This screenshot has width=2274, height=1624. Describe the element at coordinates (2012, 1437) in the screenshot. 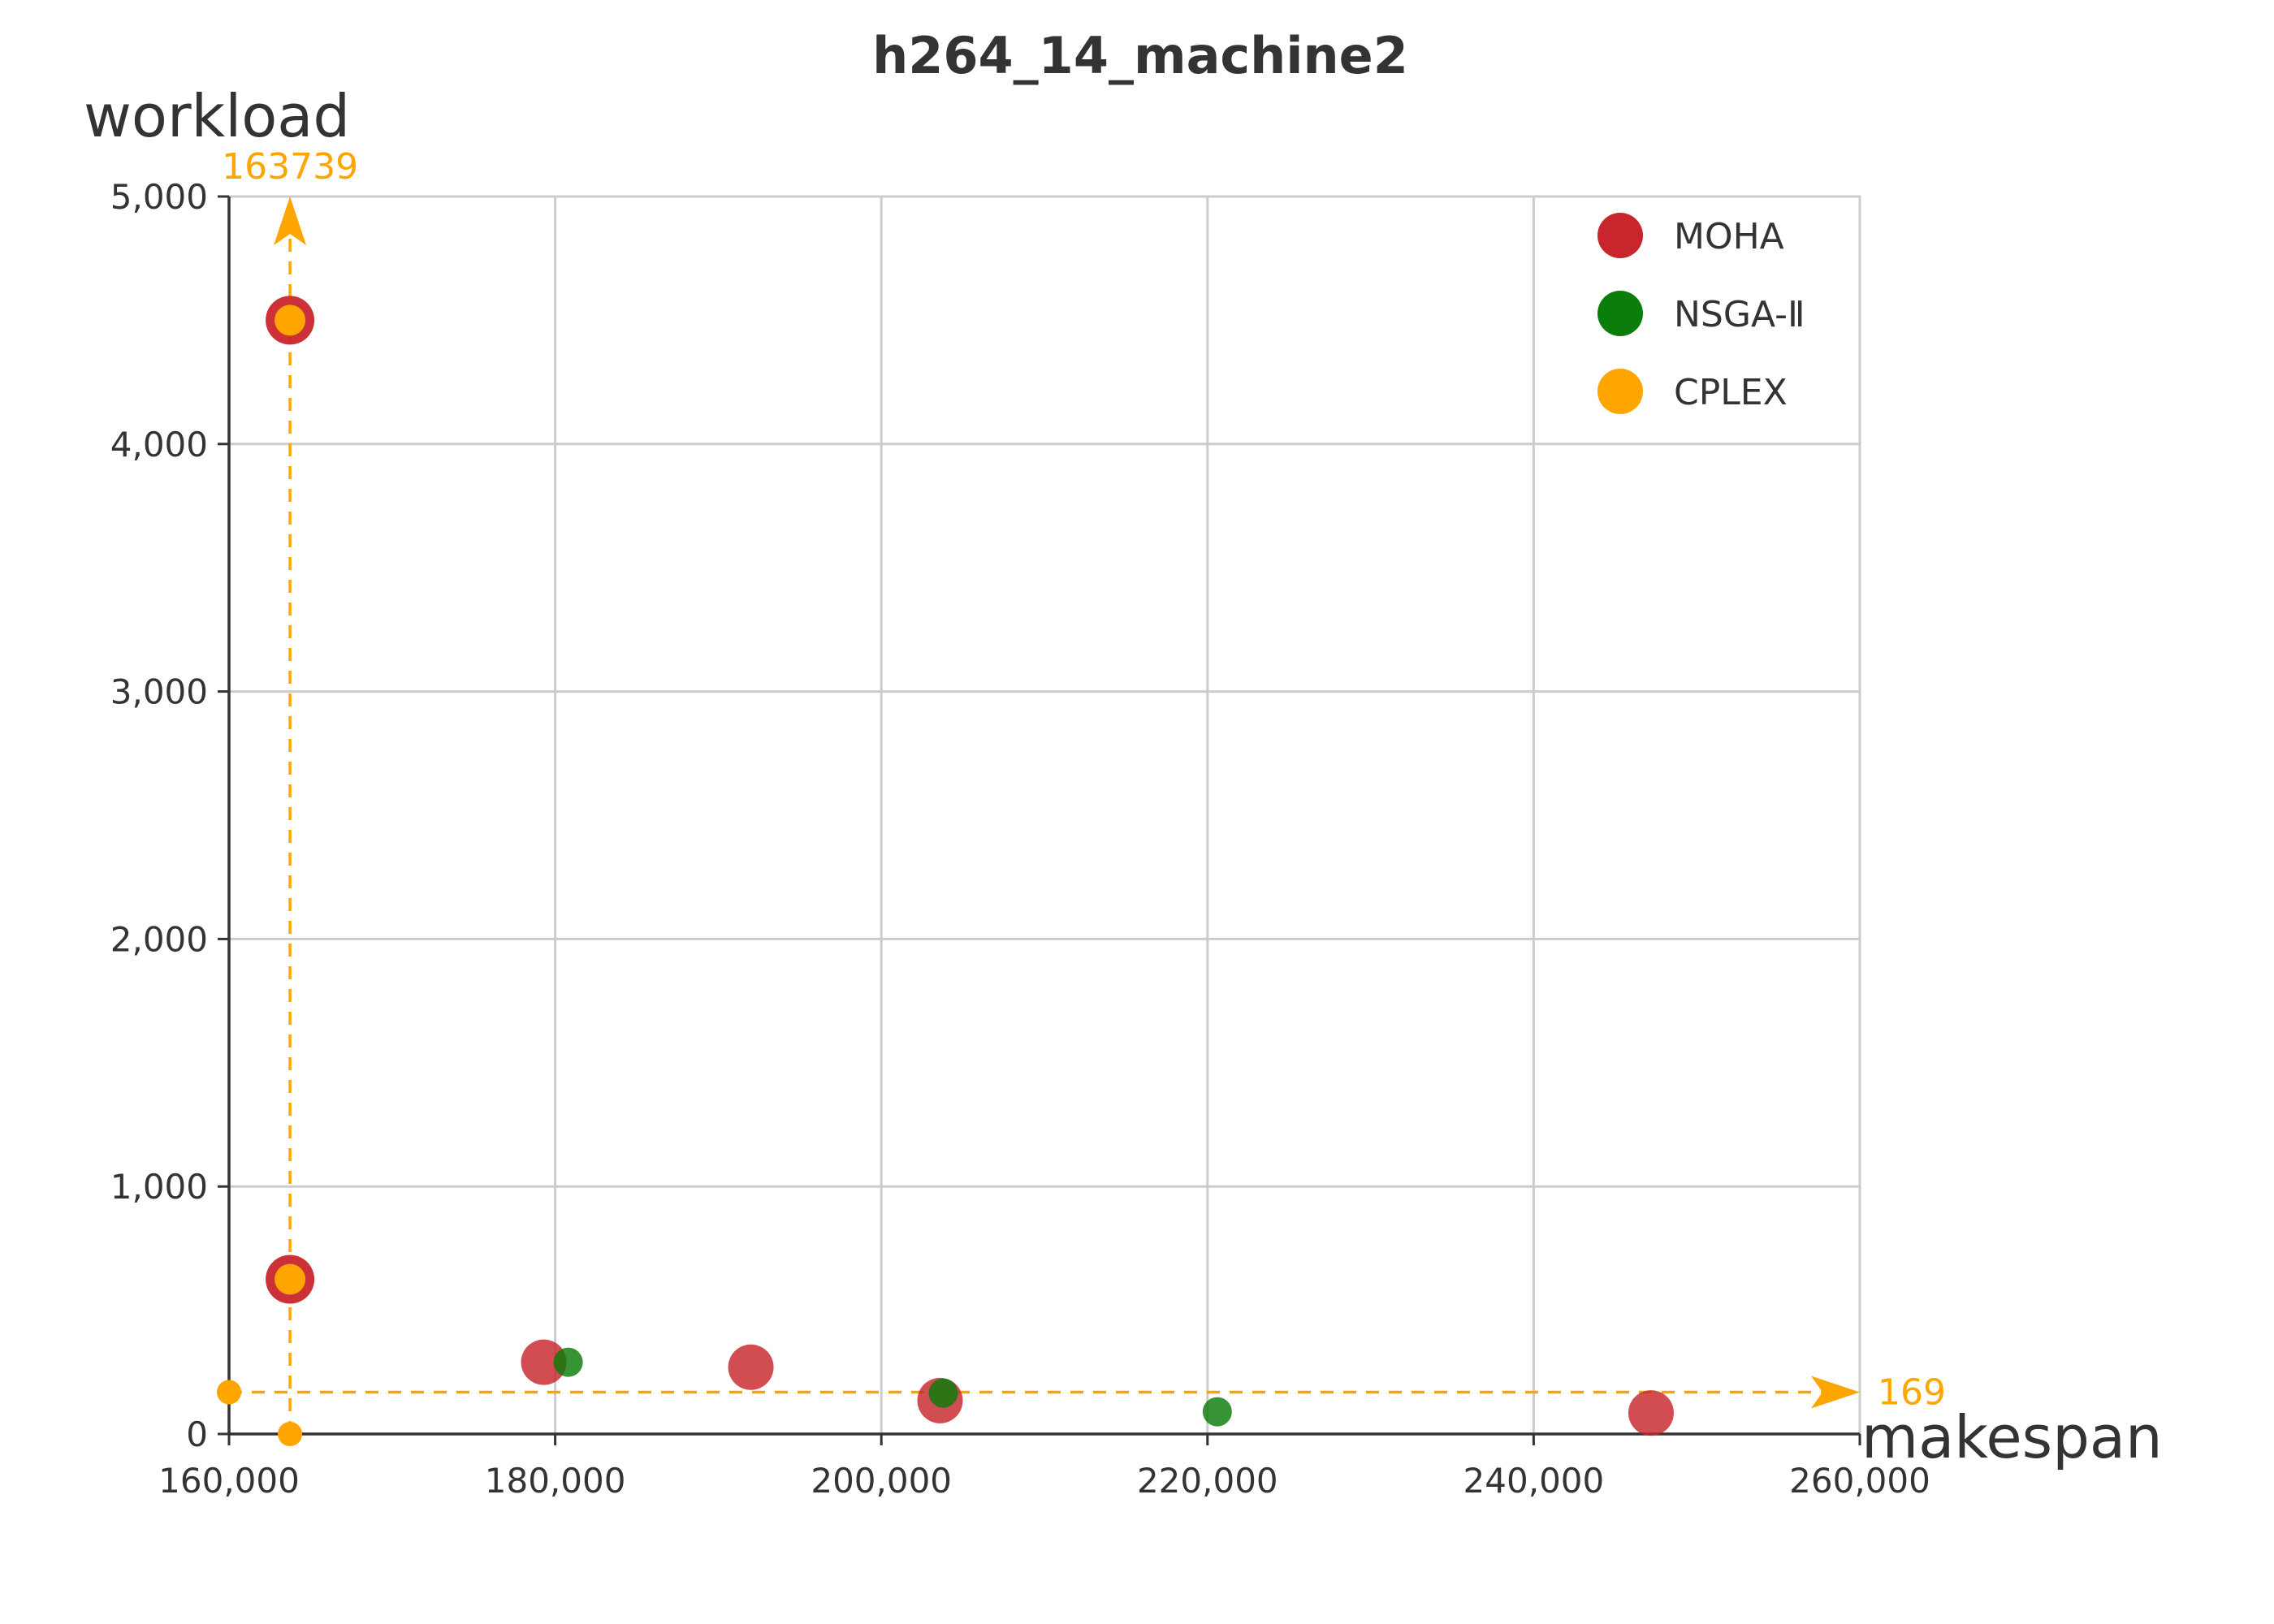

I see `x-axis-label: makespan` at that location.